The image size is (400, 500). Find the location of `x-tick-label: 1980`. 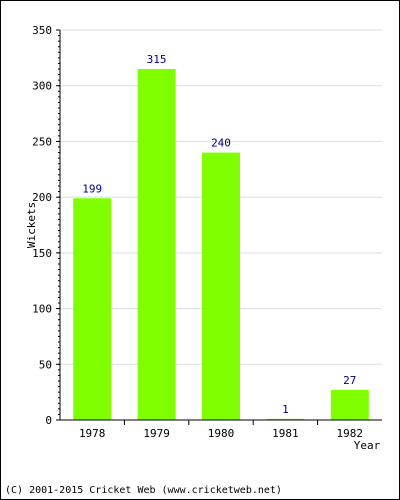

x-tick-label: 1980 is located at coordinates (221, 433).